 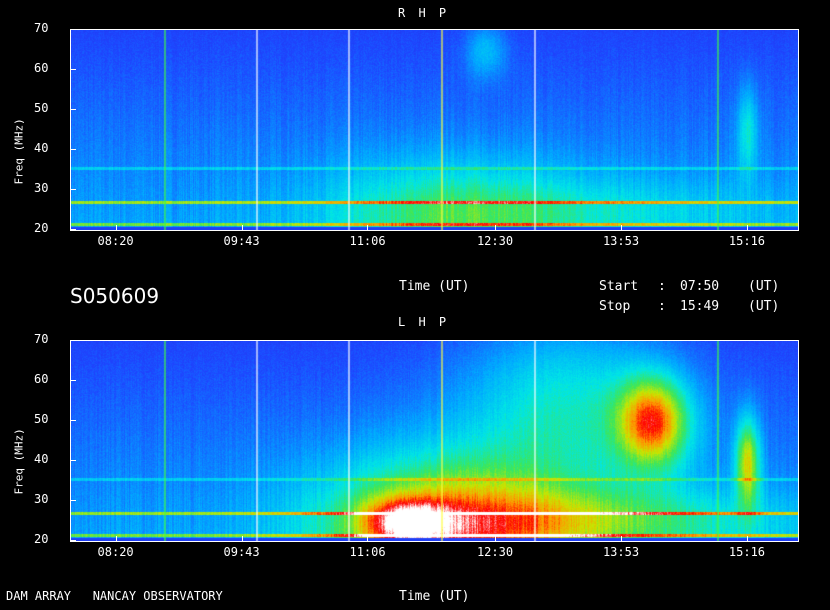 I want to click on stop-label: Stop, so click(x=615, y=306).